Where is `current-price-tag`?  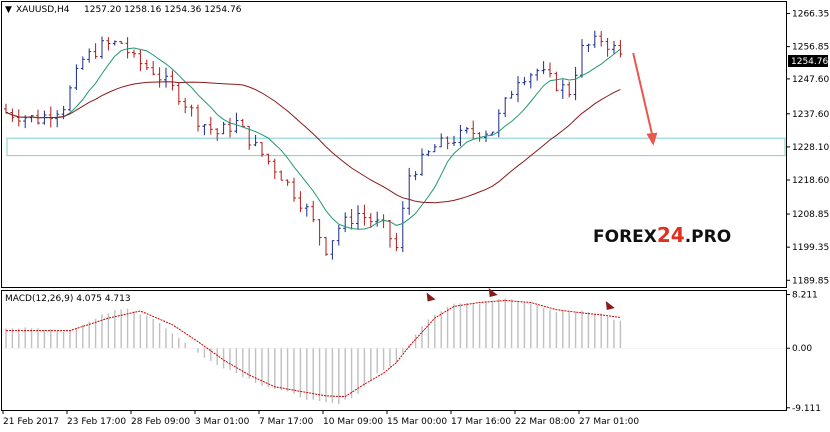
current-price-tag is located at coordinates (808, 61).